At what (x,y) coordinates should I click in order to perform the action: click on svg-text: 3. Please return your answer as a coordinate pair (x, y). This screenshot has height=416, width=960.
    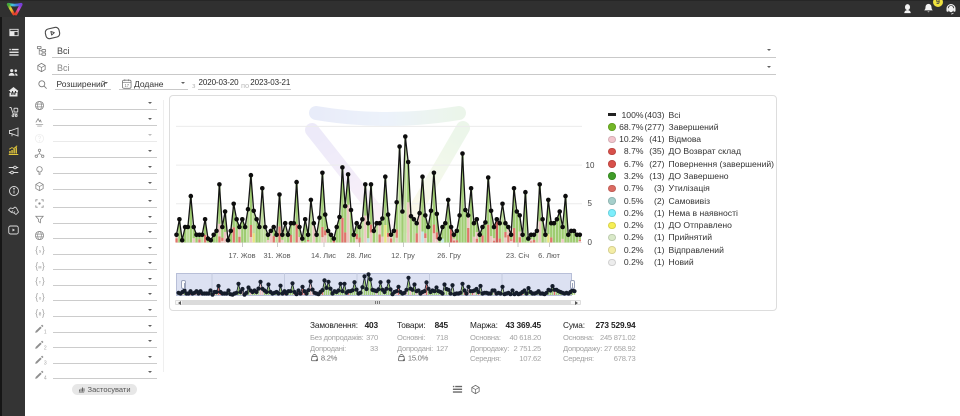
    Looking at the image, I should click on (45, 363).